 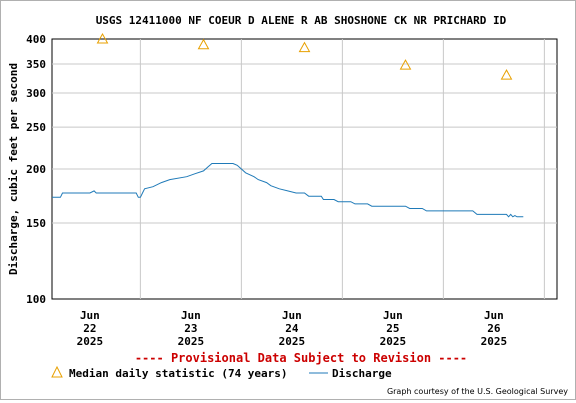 I want to click on legend-median-triangle-icon, so click(x=57, y=371).